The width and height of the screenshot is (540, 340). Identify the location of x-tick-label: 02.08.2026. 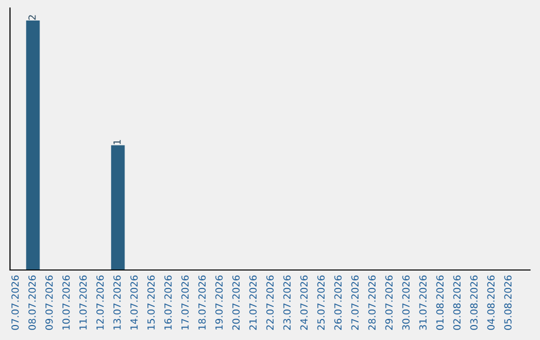
(457, 302).